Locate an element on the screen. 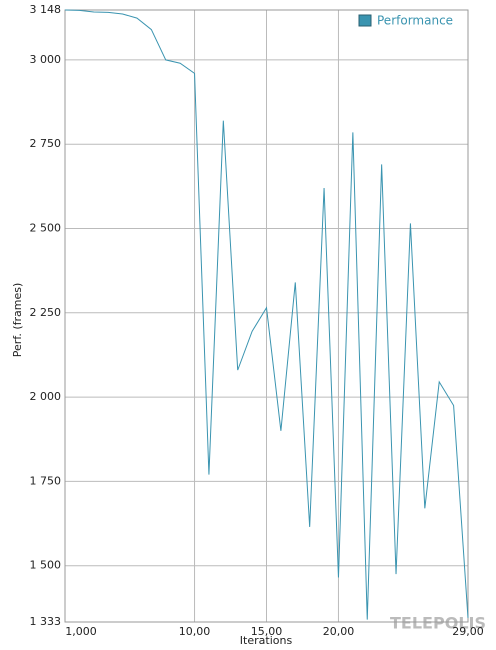  y-tick-label: 2 500 is located at coordinates (46, 227).